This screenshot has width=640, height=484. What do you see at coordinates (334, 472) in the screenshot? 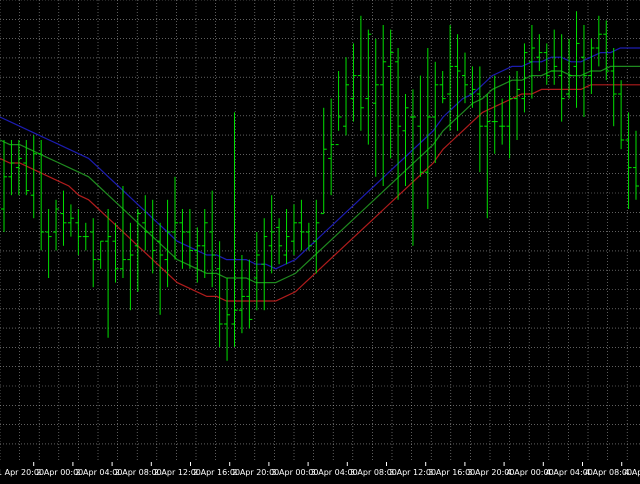
I see `x-tick-label-8: 3 Apr 04:00` at bounding box center [334, 472].